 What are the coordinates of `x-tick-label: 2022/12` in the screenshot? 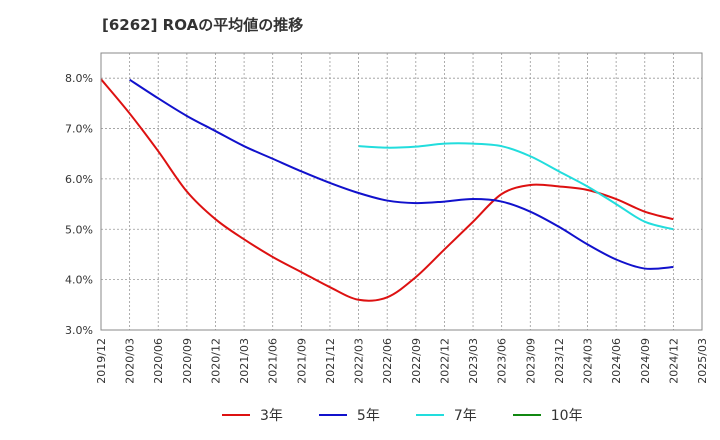 It's located at (444, 361).